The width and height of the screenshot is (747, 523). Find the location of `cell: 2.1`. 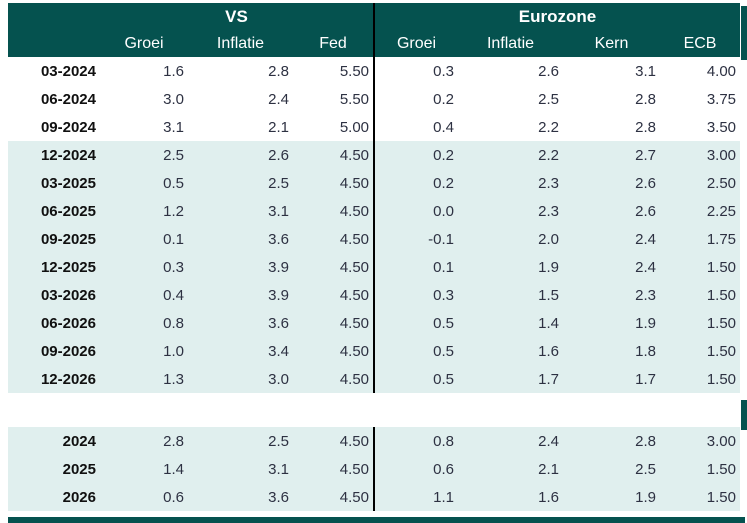

cell: 2.1 is located at coordinates (278, 127).